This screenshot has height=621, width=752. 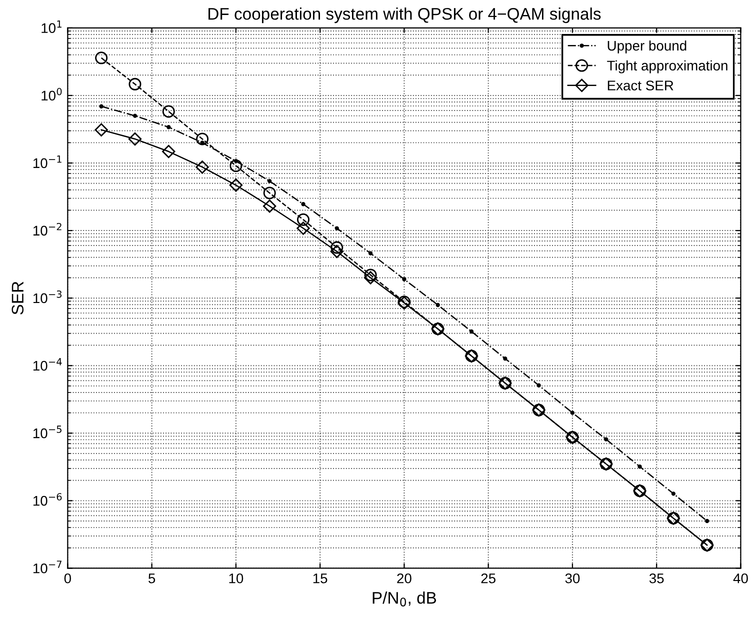 I want to click on x-tick-label: 40, so click(x=740, y=578).